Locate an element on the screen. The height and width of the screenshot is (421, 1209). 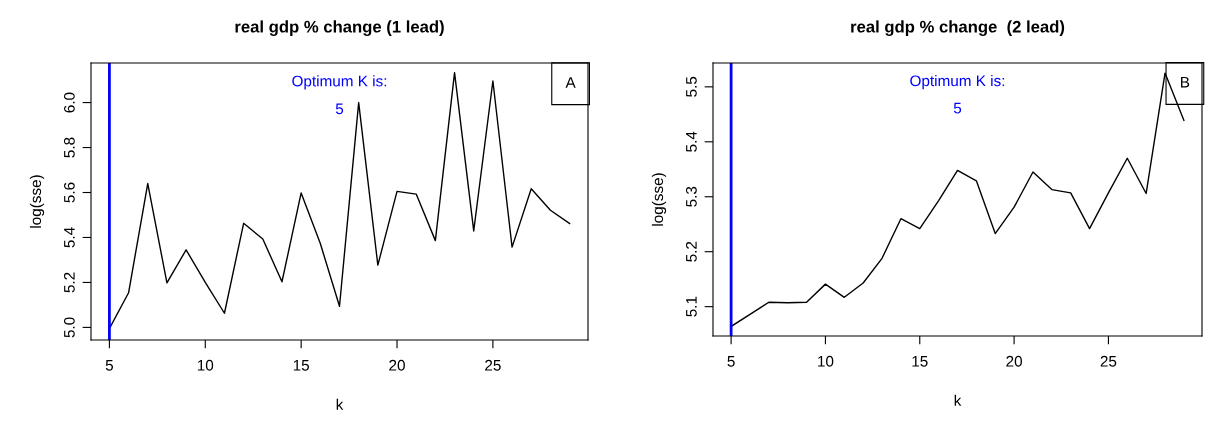
y-tick-label: 5.5 is located at coordinates (691, 86).